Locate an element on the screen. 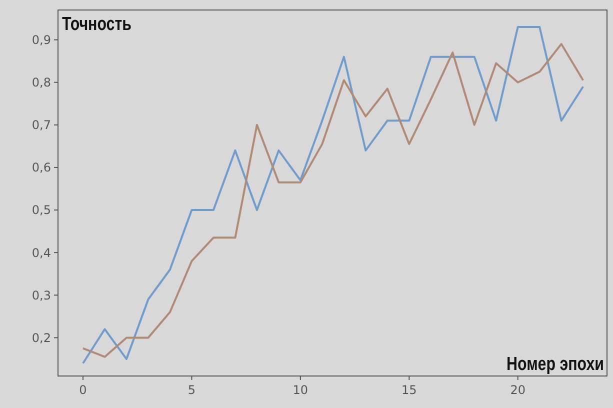 This screenshot has width=613, height=408. x-tick-label: 10 is located at coordinates (300, 390).